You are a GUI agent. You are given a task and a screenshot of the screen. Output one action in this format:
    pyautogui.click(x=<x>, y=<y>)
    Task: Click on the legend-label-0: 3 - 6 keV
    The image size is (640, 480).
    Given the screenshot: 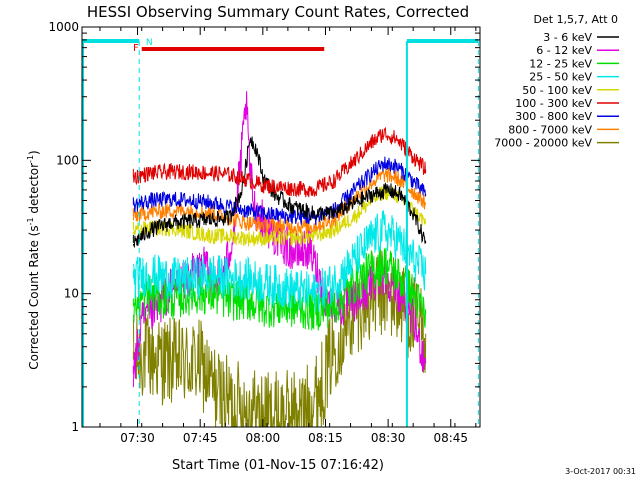 What is the action you would take?
    pyautogui.click(x=567, y=37)
    